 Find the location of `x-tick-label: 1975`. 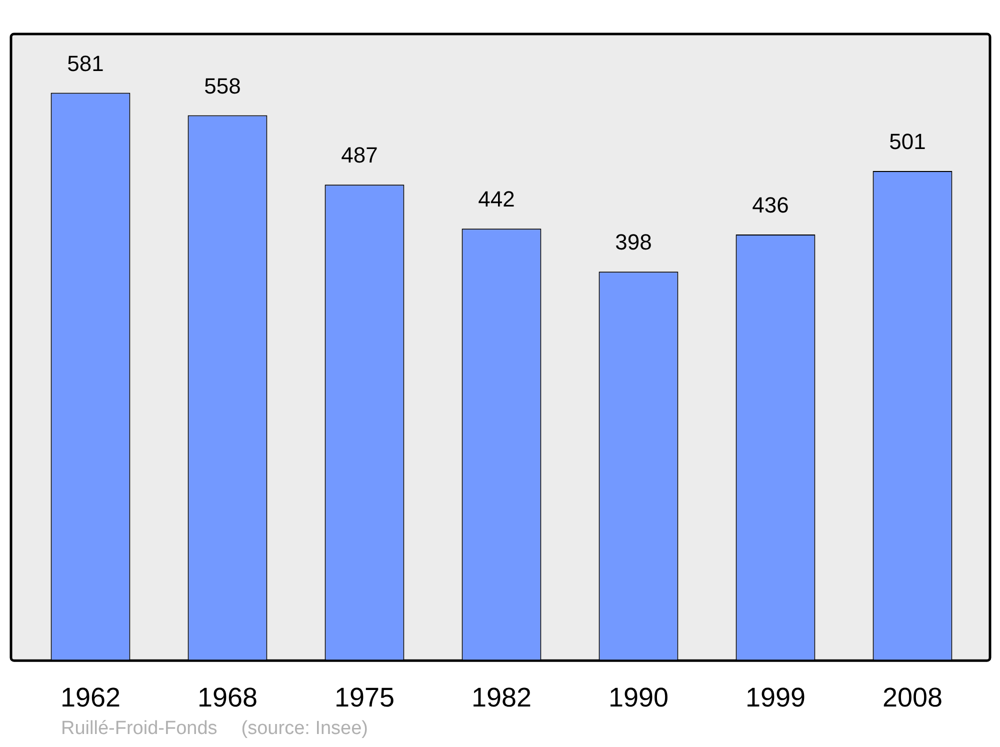

x-tick-label: 1975 is located at coordinates (364, 697).